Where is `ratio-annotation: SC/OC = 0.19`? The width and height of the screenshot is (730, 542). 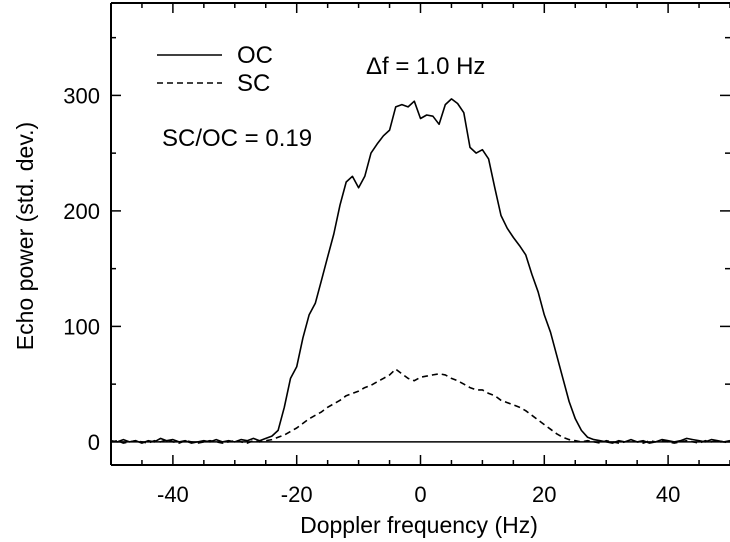 ratio-annotation: SC/OC = 0.19 is located at coordinates (237, 138).